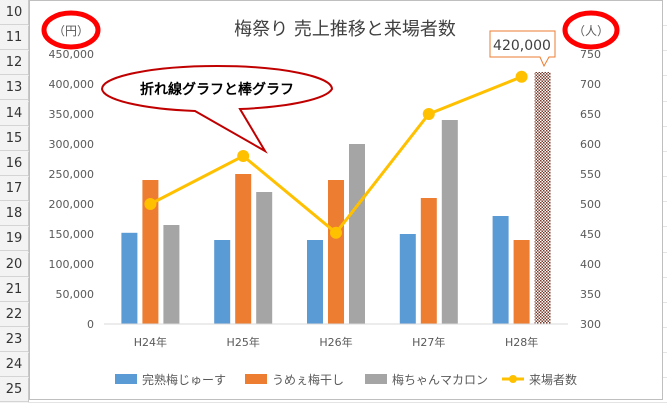 The image size is (667, 403). I want to click on row-number: 25, so click(14, 390).